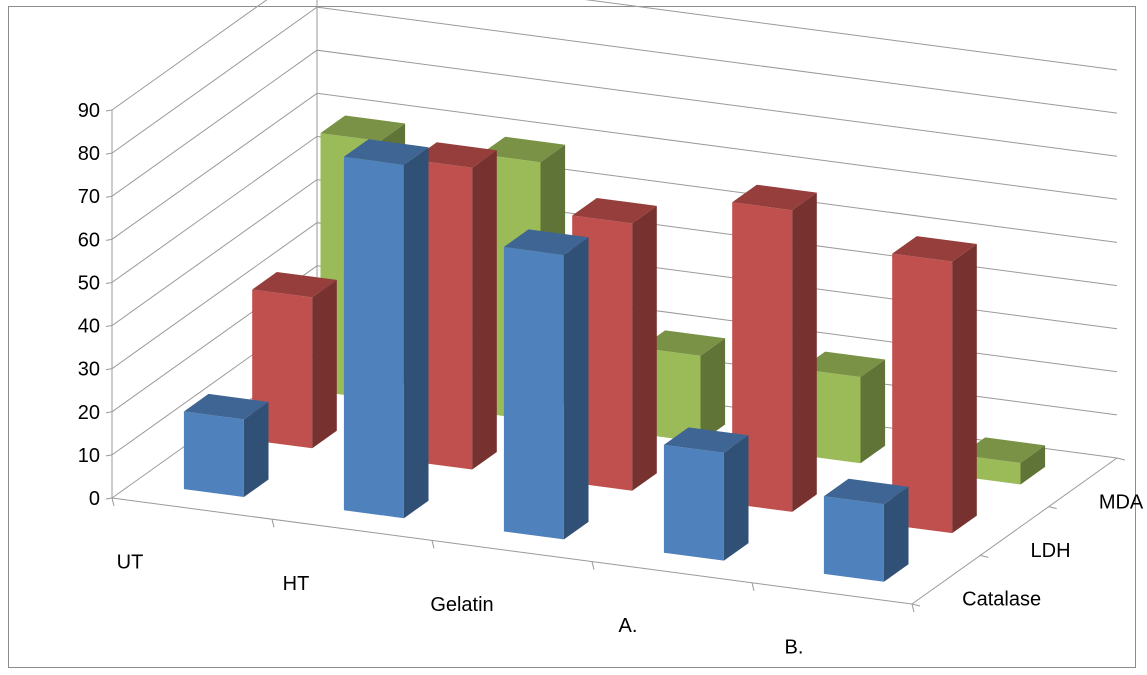  Describe the element at coordinates (89, 154) in the screenshot. I see `y-tick-label: 80` at that location.